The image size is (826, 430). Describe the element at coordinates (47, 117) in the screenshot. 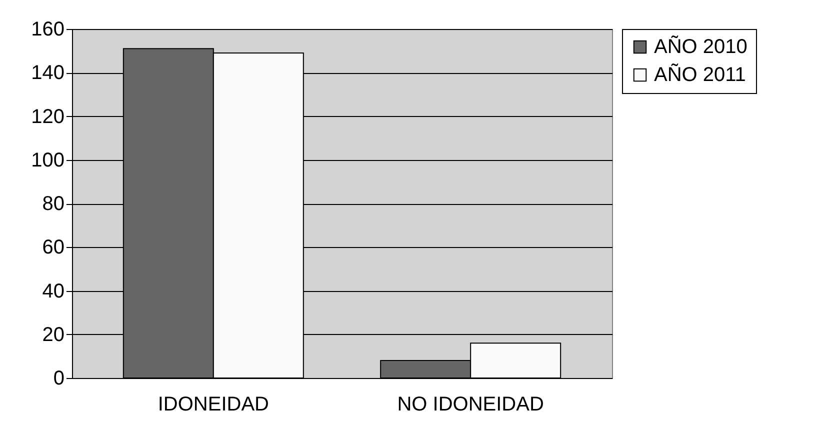

I see `y-tick-label: 120` at that location.